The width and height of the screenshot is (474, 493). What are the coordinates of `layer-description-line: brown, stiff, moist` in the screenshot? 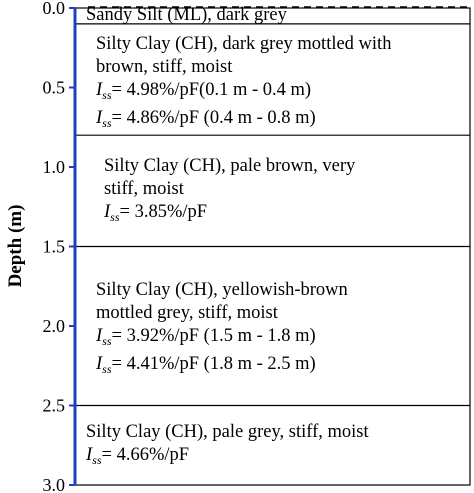 It's located at (164, 66).